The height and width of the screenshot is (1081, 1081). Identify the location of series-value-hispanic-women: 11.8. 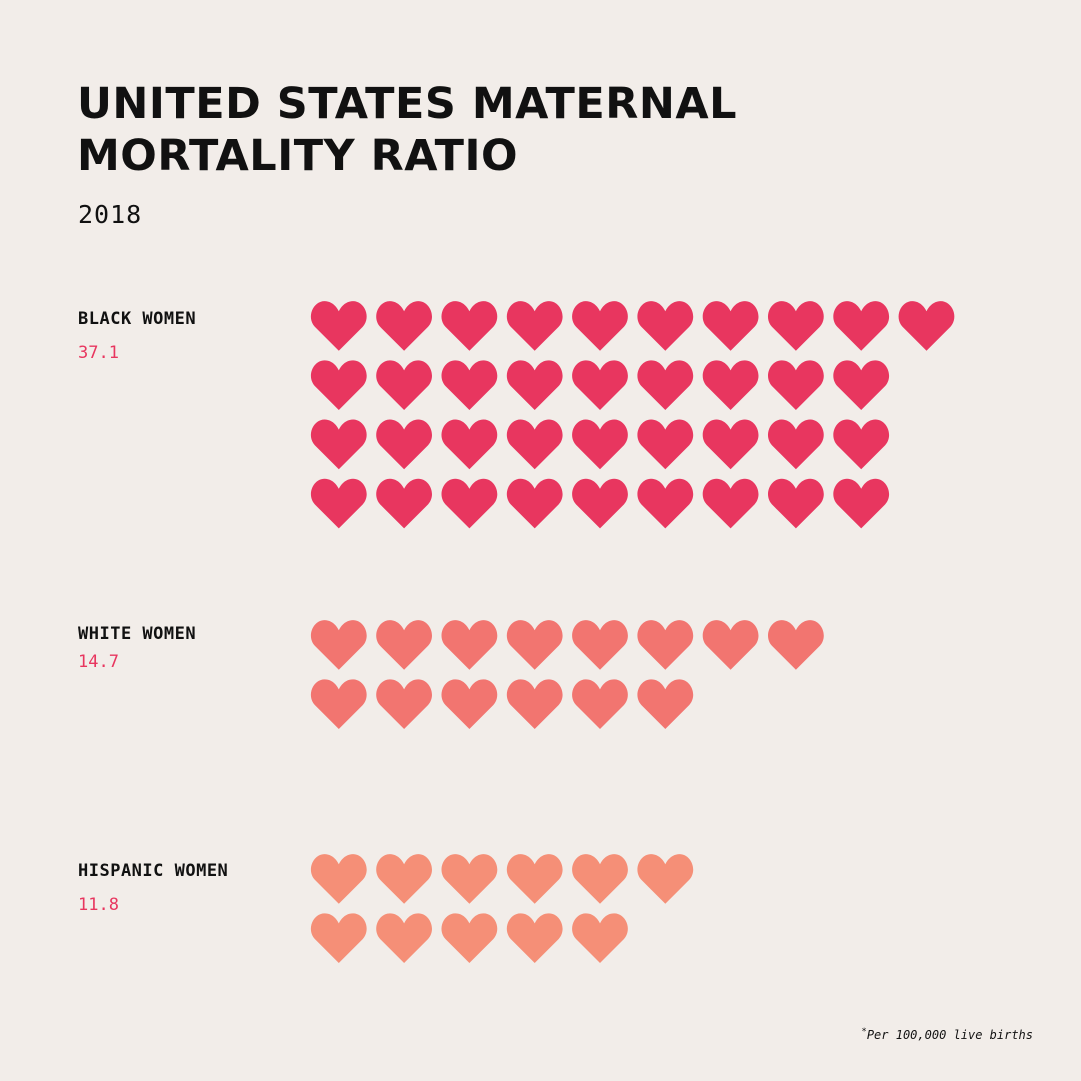
(98, 905).